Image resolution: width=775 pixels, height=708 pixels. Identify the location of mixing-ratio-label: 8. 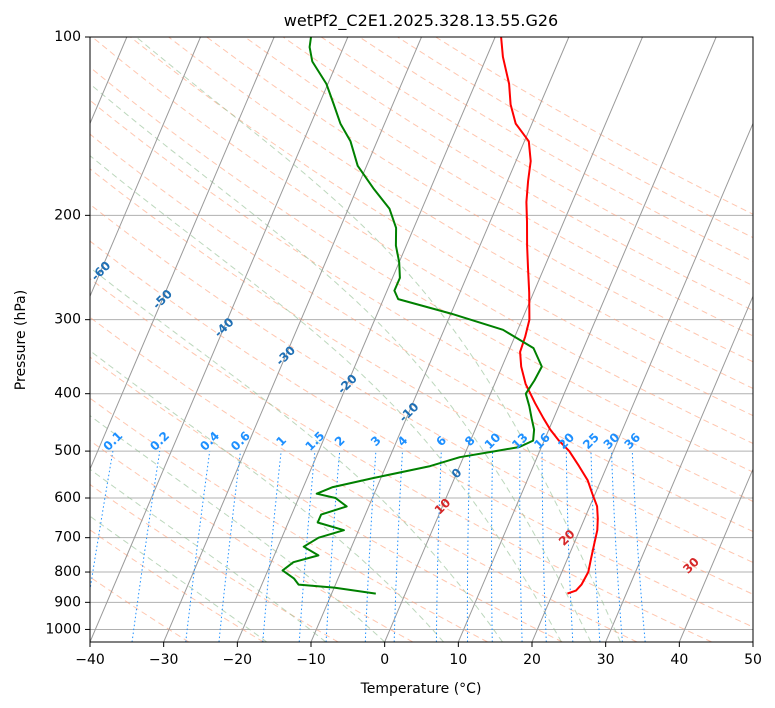
(470, 441).